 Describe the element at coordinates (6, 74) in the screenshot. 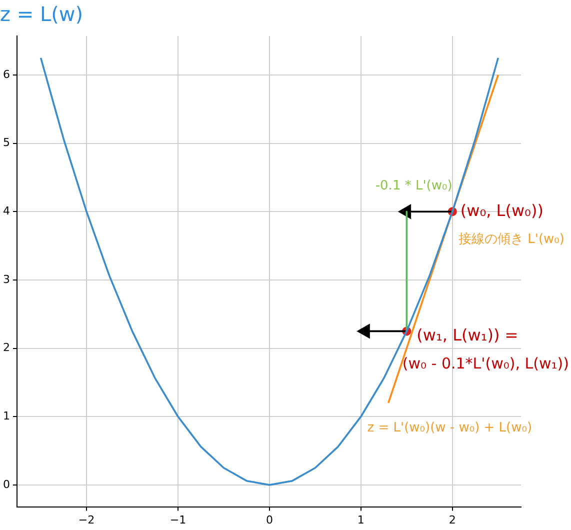

I see `y-tick-label: 6` at that location.